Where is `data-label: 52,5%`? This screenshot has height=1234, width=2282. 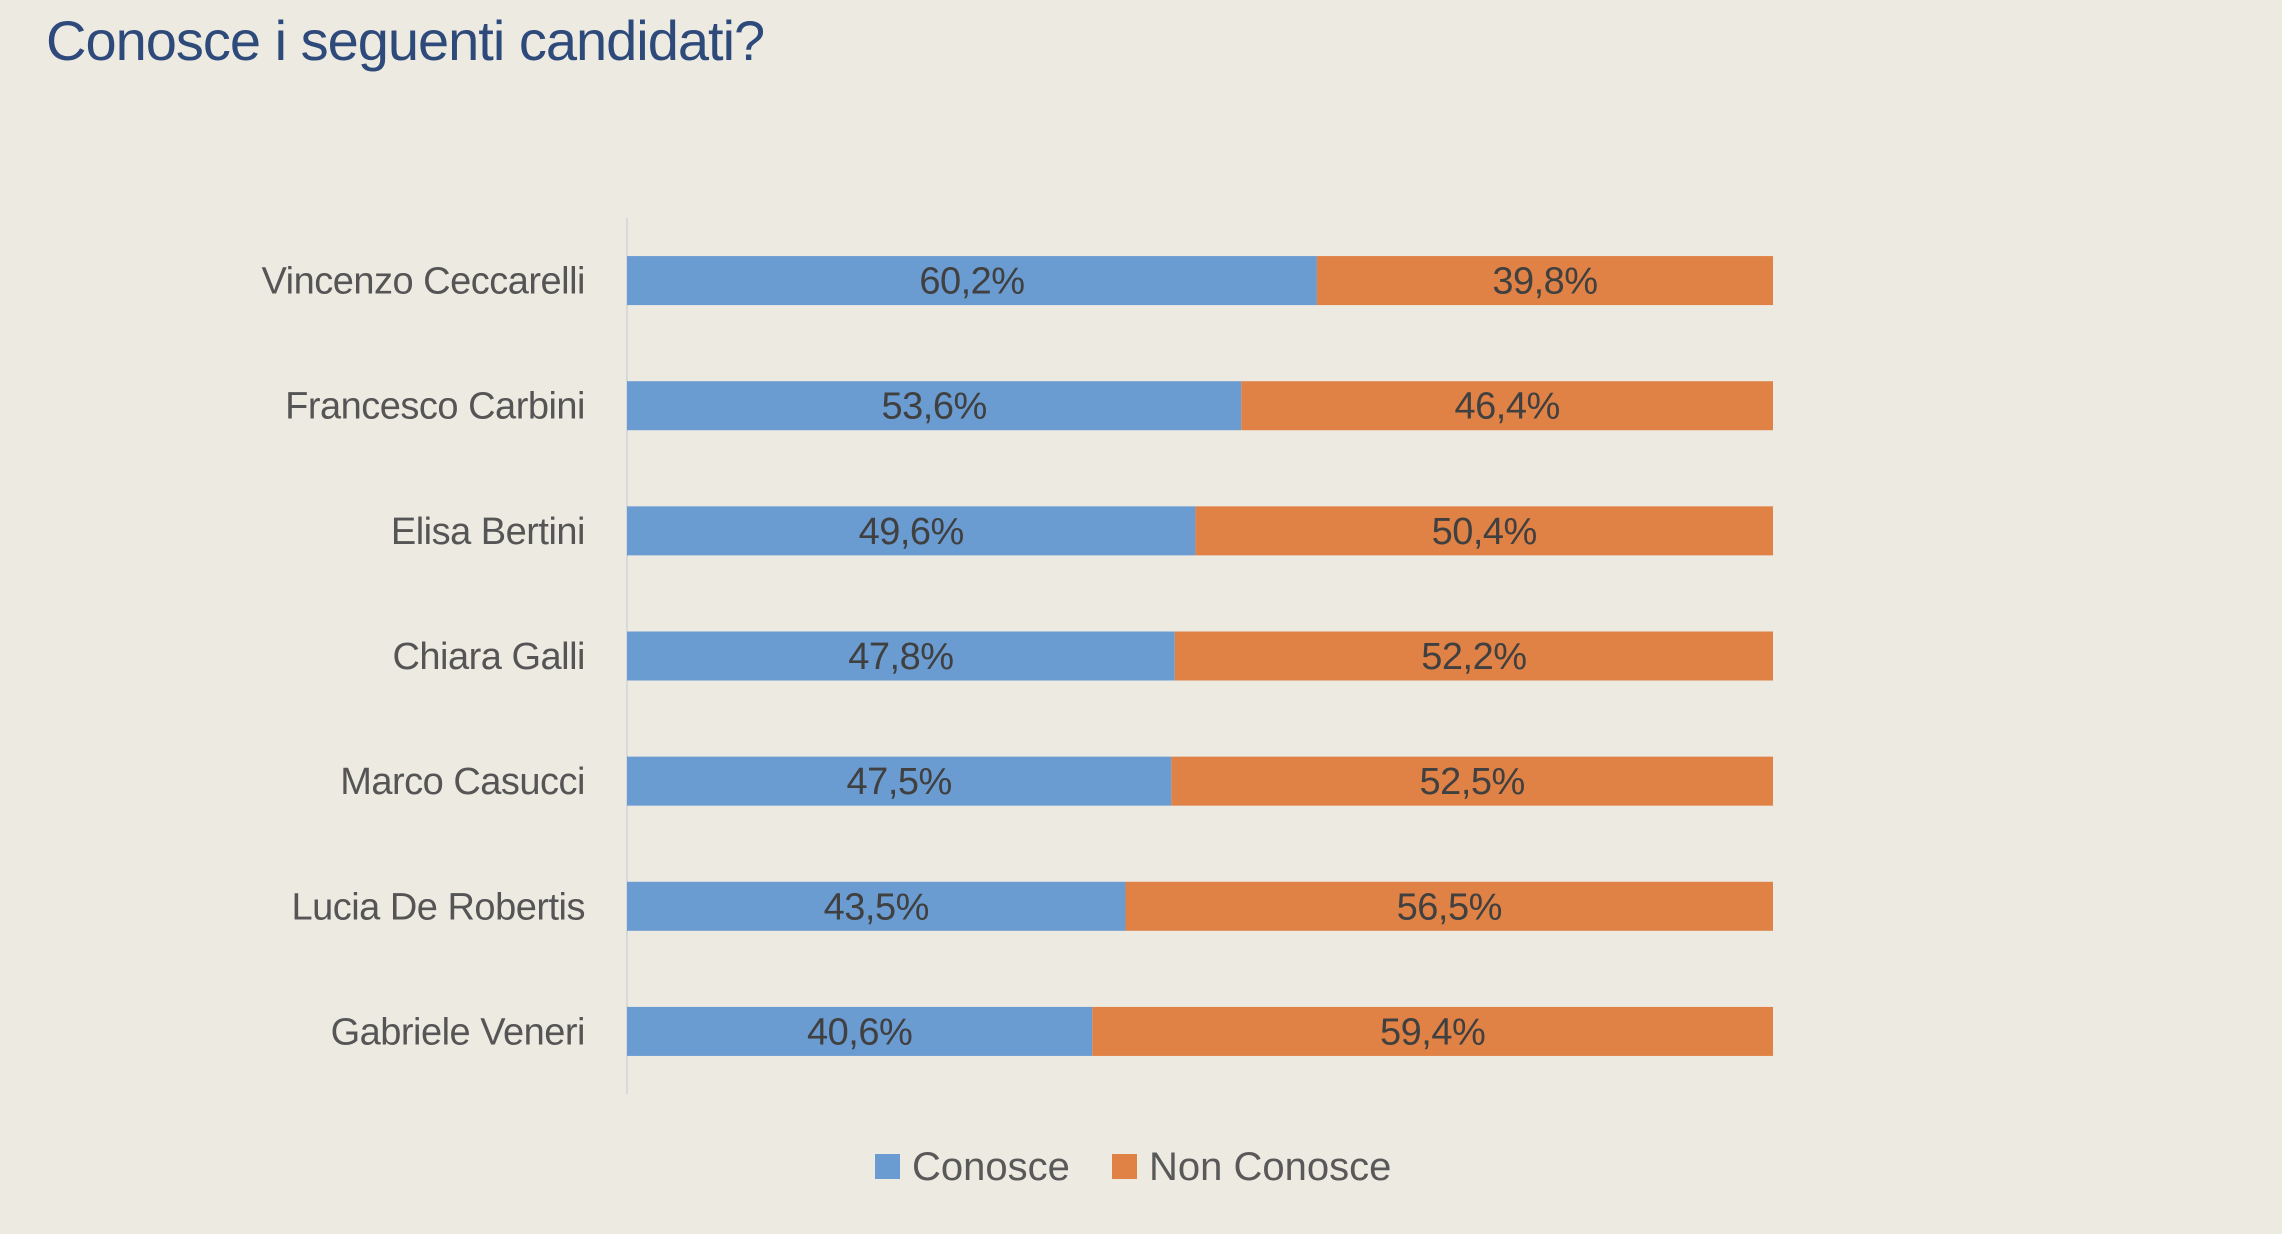
data-label: 52,5% is located at coordinates (1472, 782).